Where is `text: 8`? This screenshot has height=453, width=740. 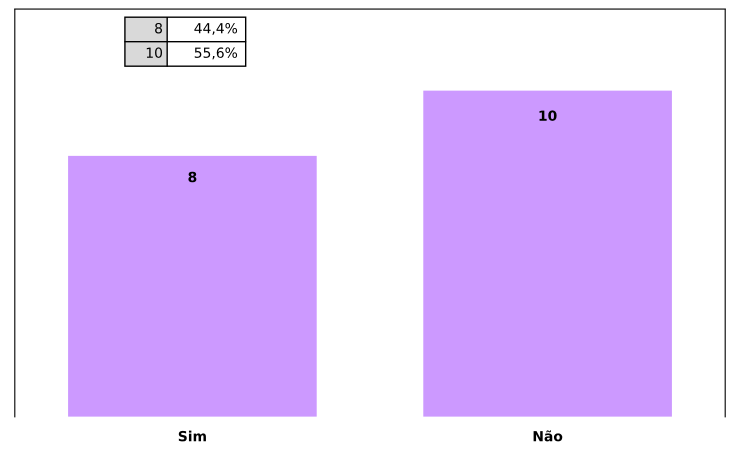 text: 8 is located at coordinates (158, 28).